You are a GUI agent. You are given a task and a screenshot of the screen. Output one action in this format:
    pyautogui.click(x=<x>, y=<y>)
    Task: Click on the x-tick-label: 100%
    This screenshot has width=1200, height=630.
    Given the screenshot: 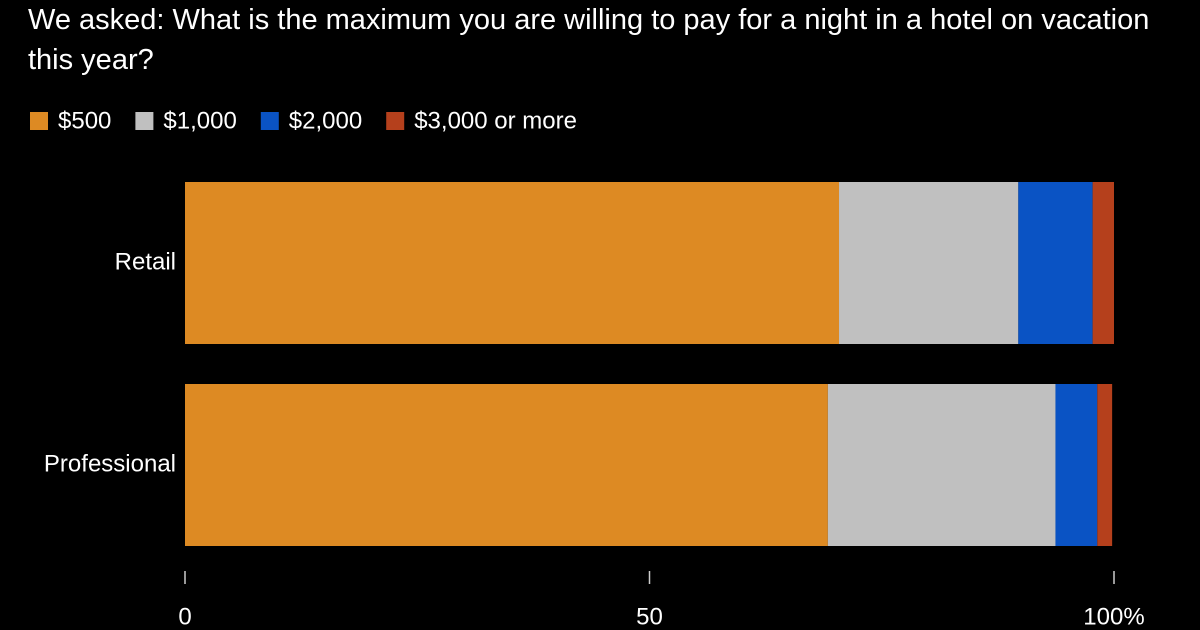 What is the action you would take?
    pyautogui.click(x=1113, y=616)
    